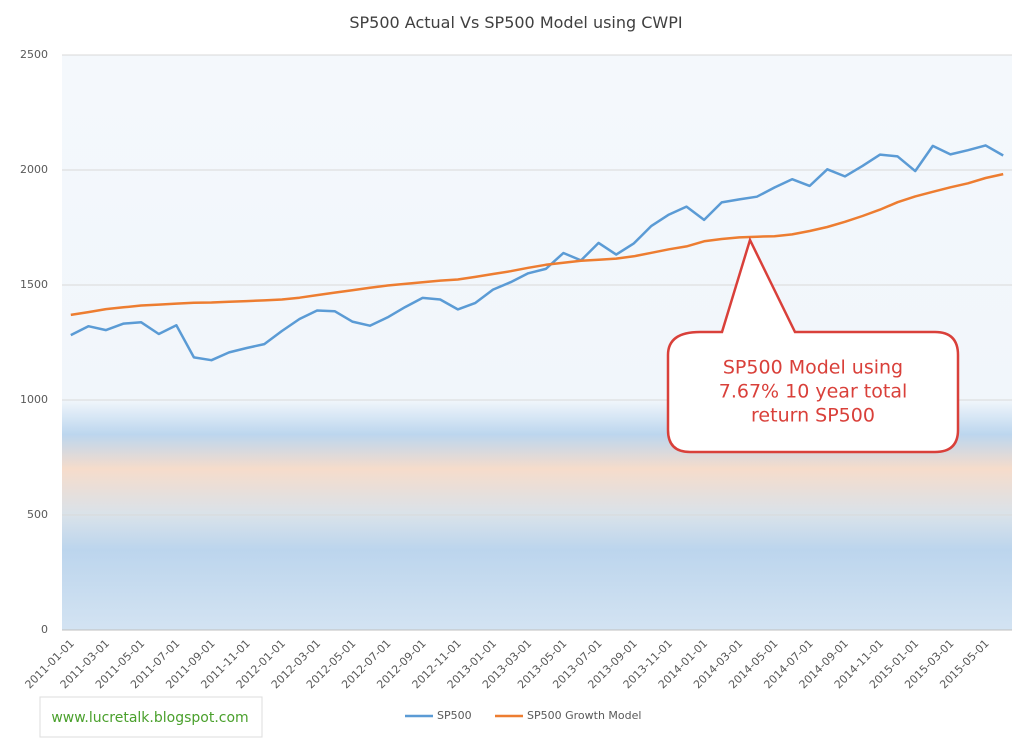  I want to click on y-tick-label: 2500, so click(34, 54).